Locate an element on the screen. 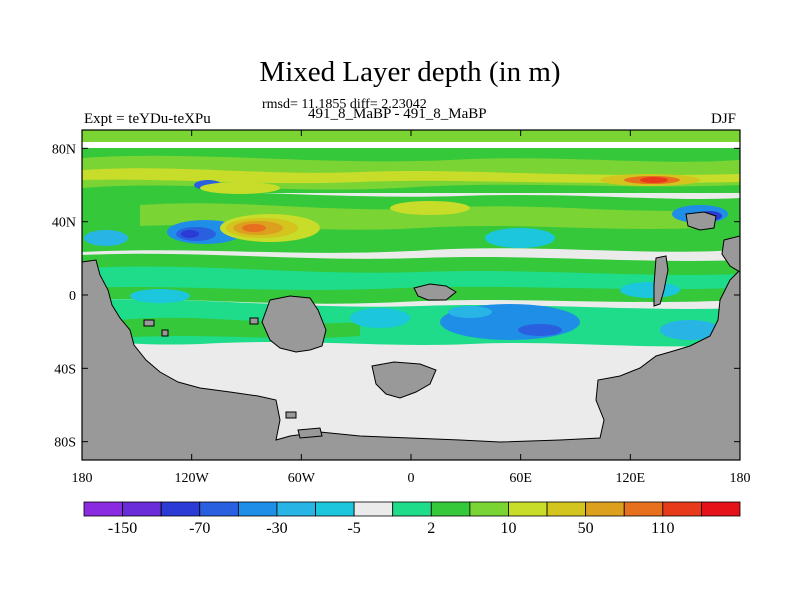  land-ne-coast is located at coordinates (730, 254).